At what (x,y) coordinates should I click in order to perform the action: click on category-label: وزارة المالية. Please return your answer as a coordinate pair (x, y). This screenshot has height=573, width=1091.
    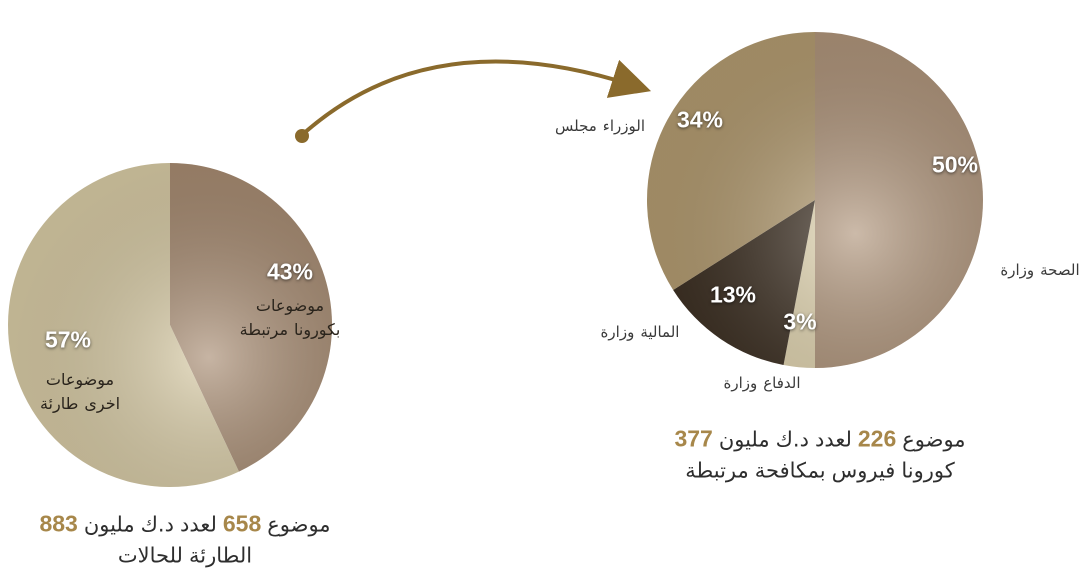
    Looking at the image, I should click on (640, 332).